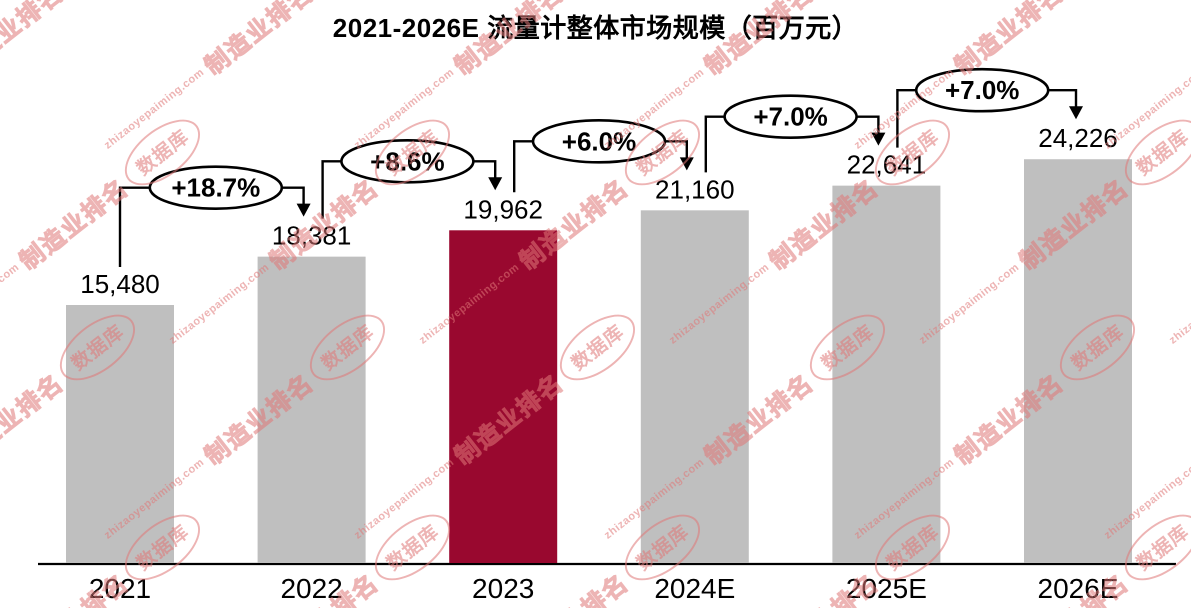 This screenshot has height=608, width=1191. Describe the element at coordinates (311, 588) in the screenshot. I see `axis-label-2022: 2022` at that location.